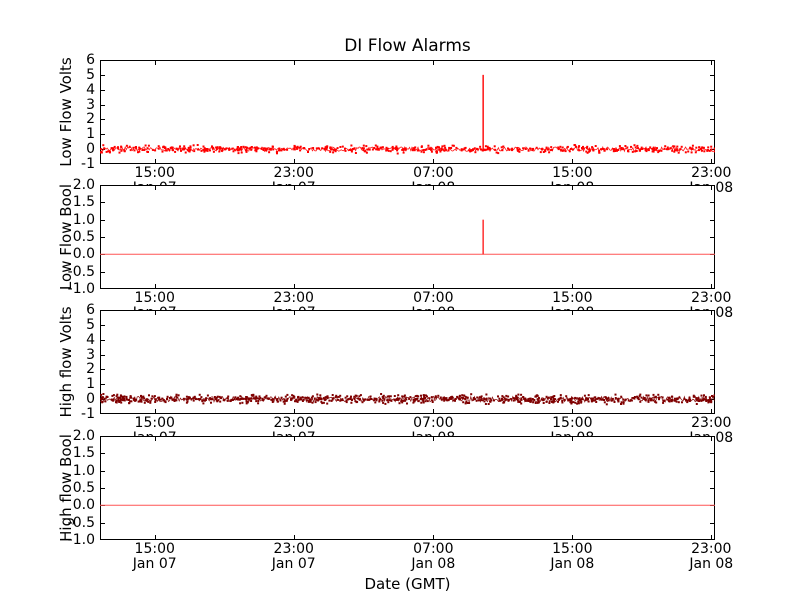 This screenshot has height=600, width=800. What do you see at coordinates (711, 564) in the screenshot?
I see `x-tick-date-label: Jan 08` at bounding box center [711, 564].